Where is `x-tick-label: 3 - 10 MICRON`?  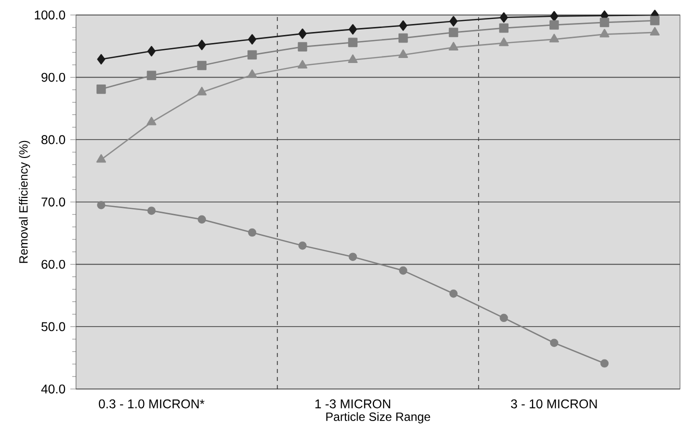 x-tick-label: 3 - 10 MICRON is located at coordinates (554, 403).